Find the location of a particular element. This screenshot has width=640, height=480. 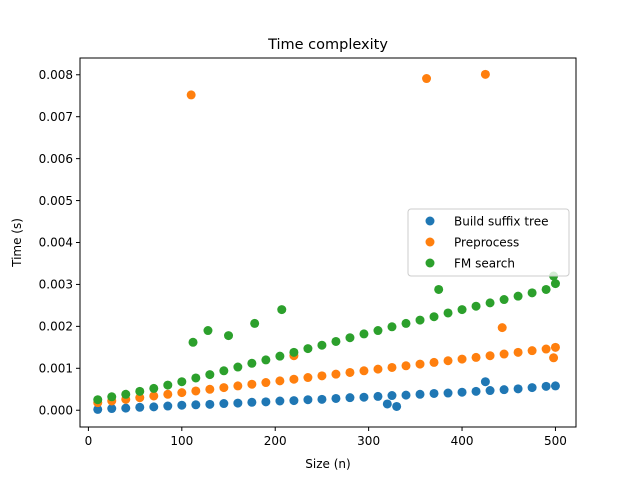

y-tick-label: 0.007 is located at coordinates (56, 117).